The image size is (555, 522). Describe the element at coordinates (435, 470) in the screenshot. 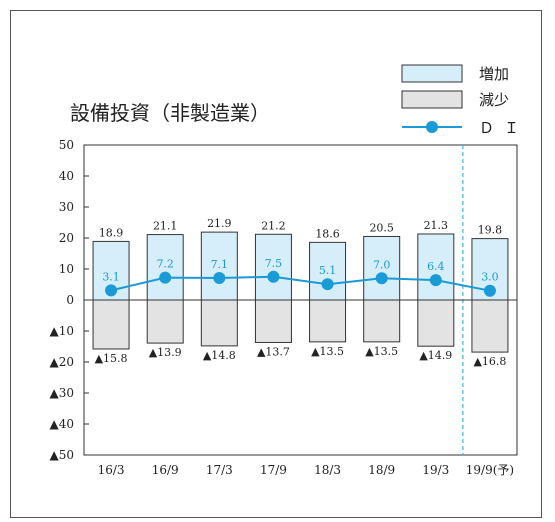

I see `x-tick-label: 19/3` at that location.